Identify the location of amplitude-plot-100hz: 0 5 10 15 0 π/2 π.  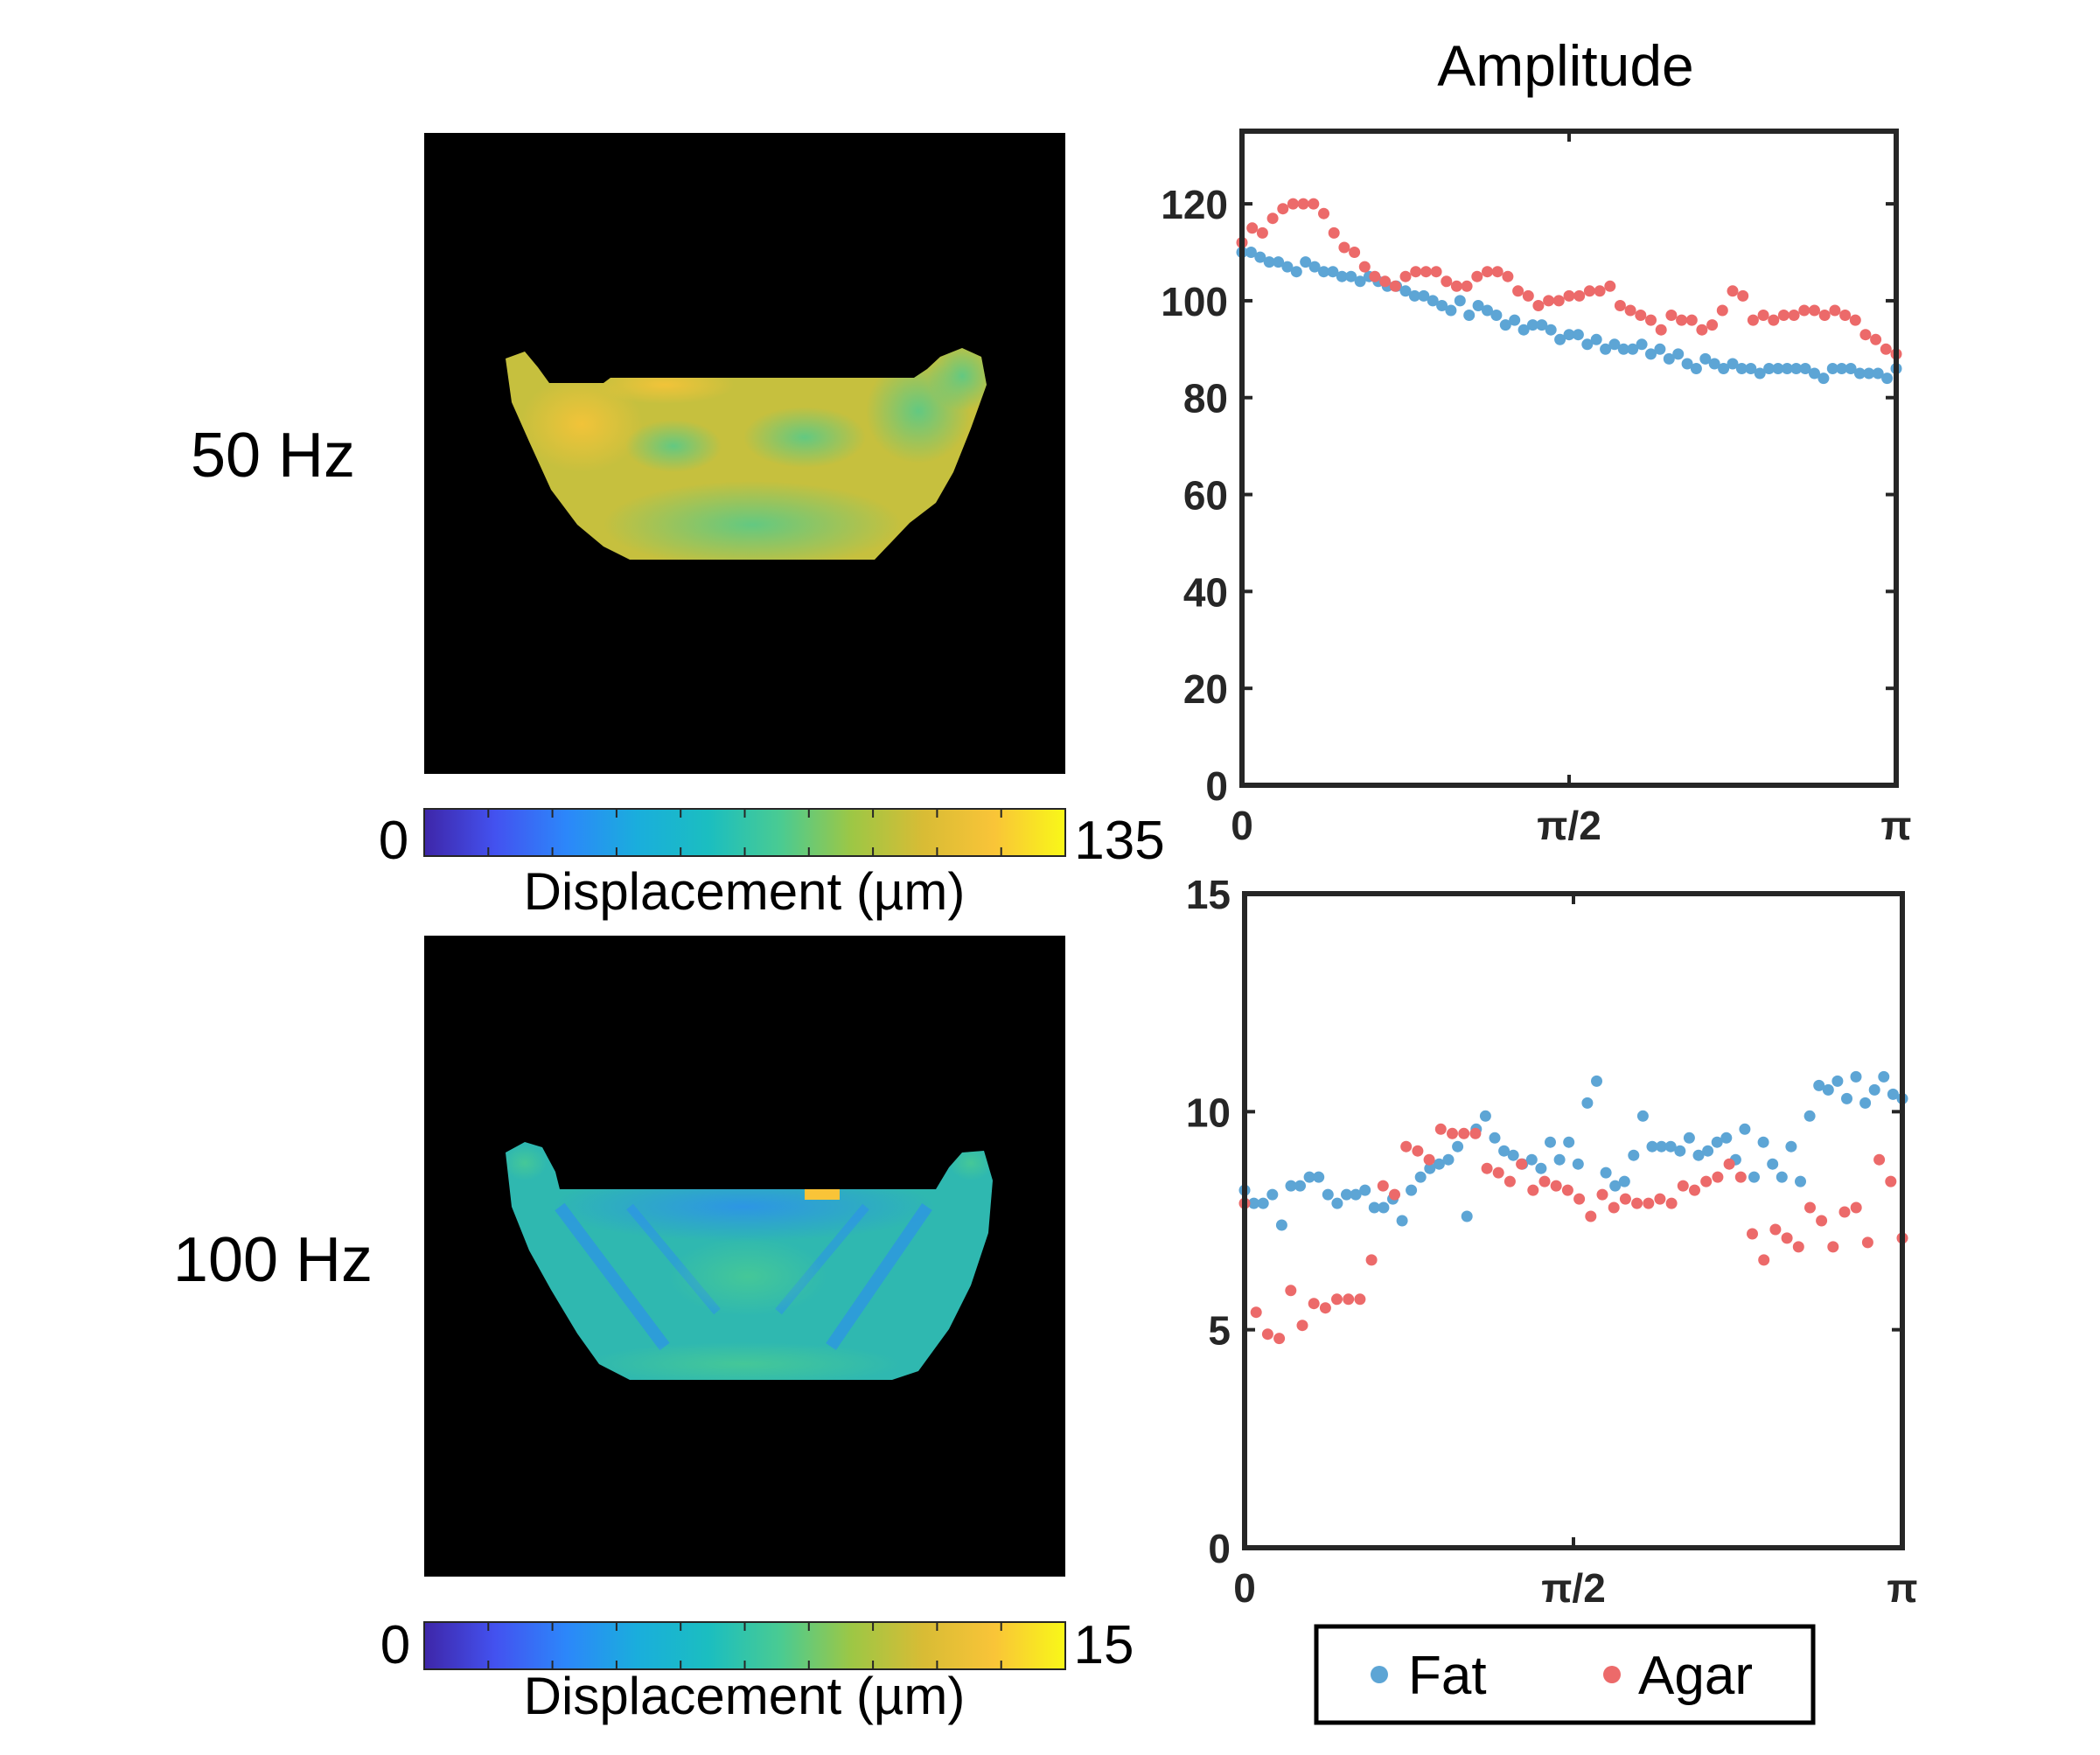
(1552, 1241).